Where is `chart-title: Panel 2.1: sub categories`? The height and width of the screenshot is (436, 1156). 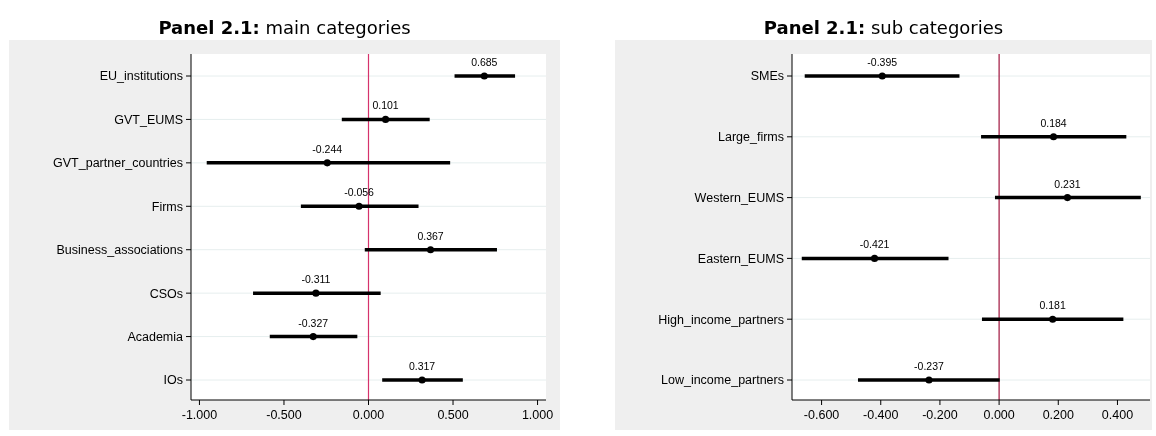 chart-title: Panel 2.1: sub categories is located at coordinates (883, 27).